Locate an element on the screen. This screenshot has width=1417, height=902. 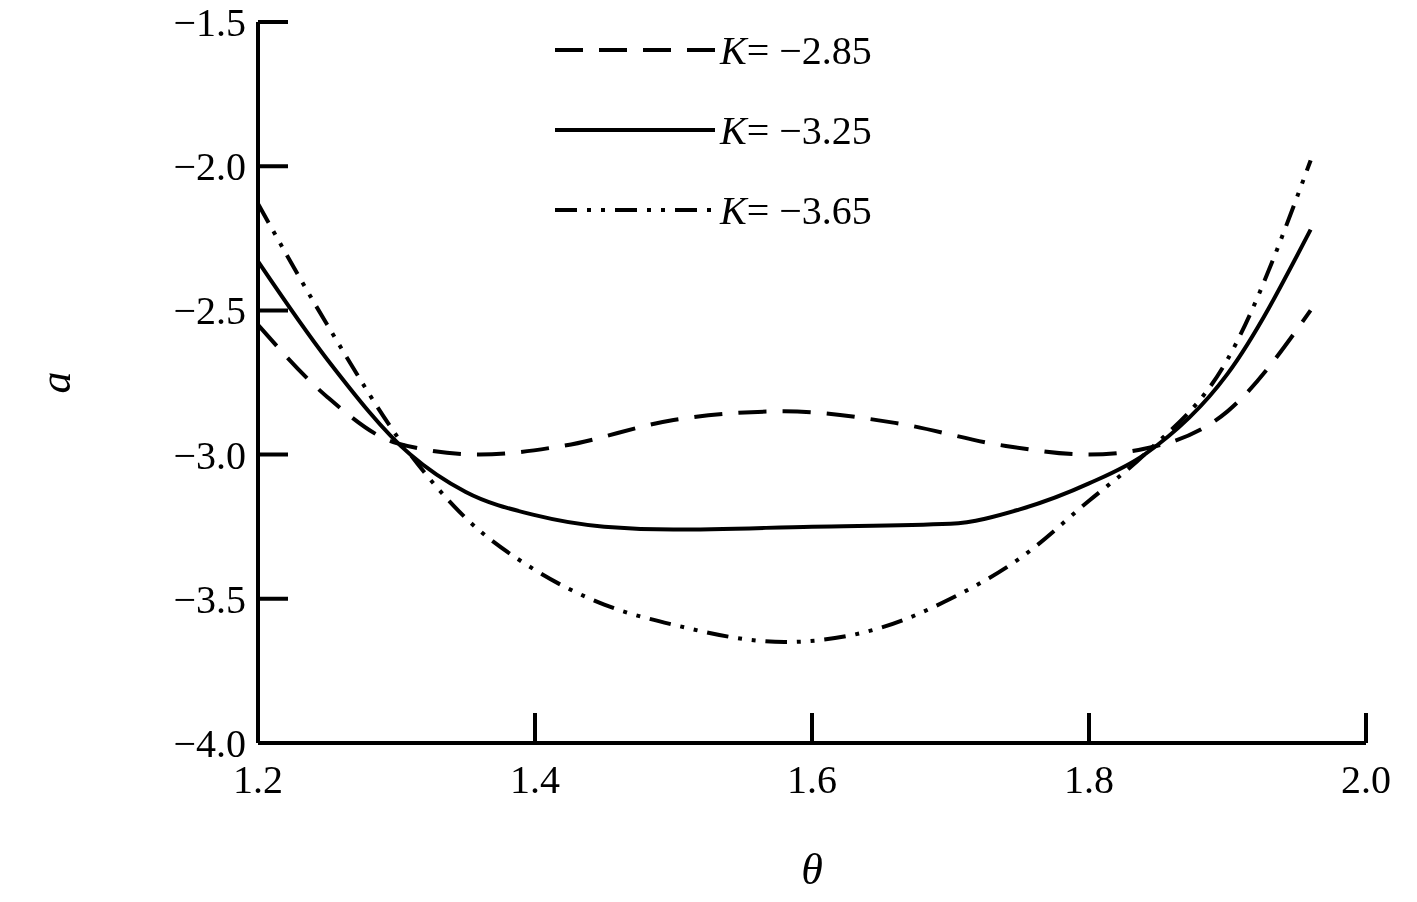
x-axis-title: θ is located at coordinates (812, 869).